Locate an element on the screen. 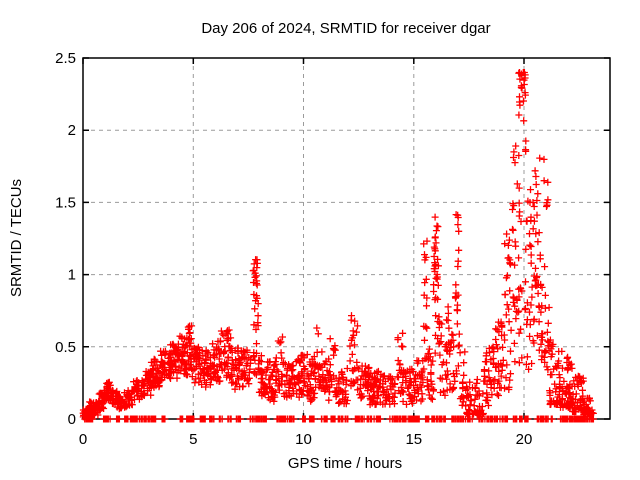 The height and width of the screenshot is (480, 640). x-tick-label: 0 is located at coordinates (83, 439).